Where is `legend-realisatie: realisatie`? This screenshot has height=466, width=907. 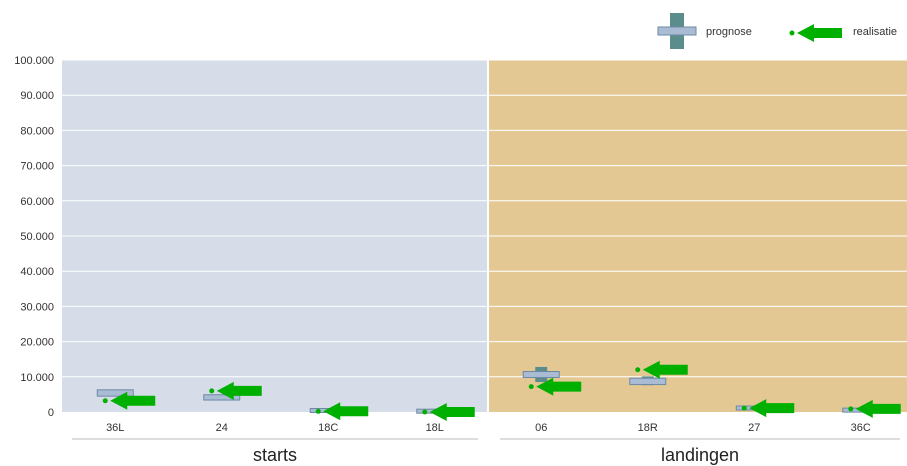 legend-realisatie: realisatie is located at coordinates (843, 33).